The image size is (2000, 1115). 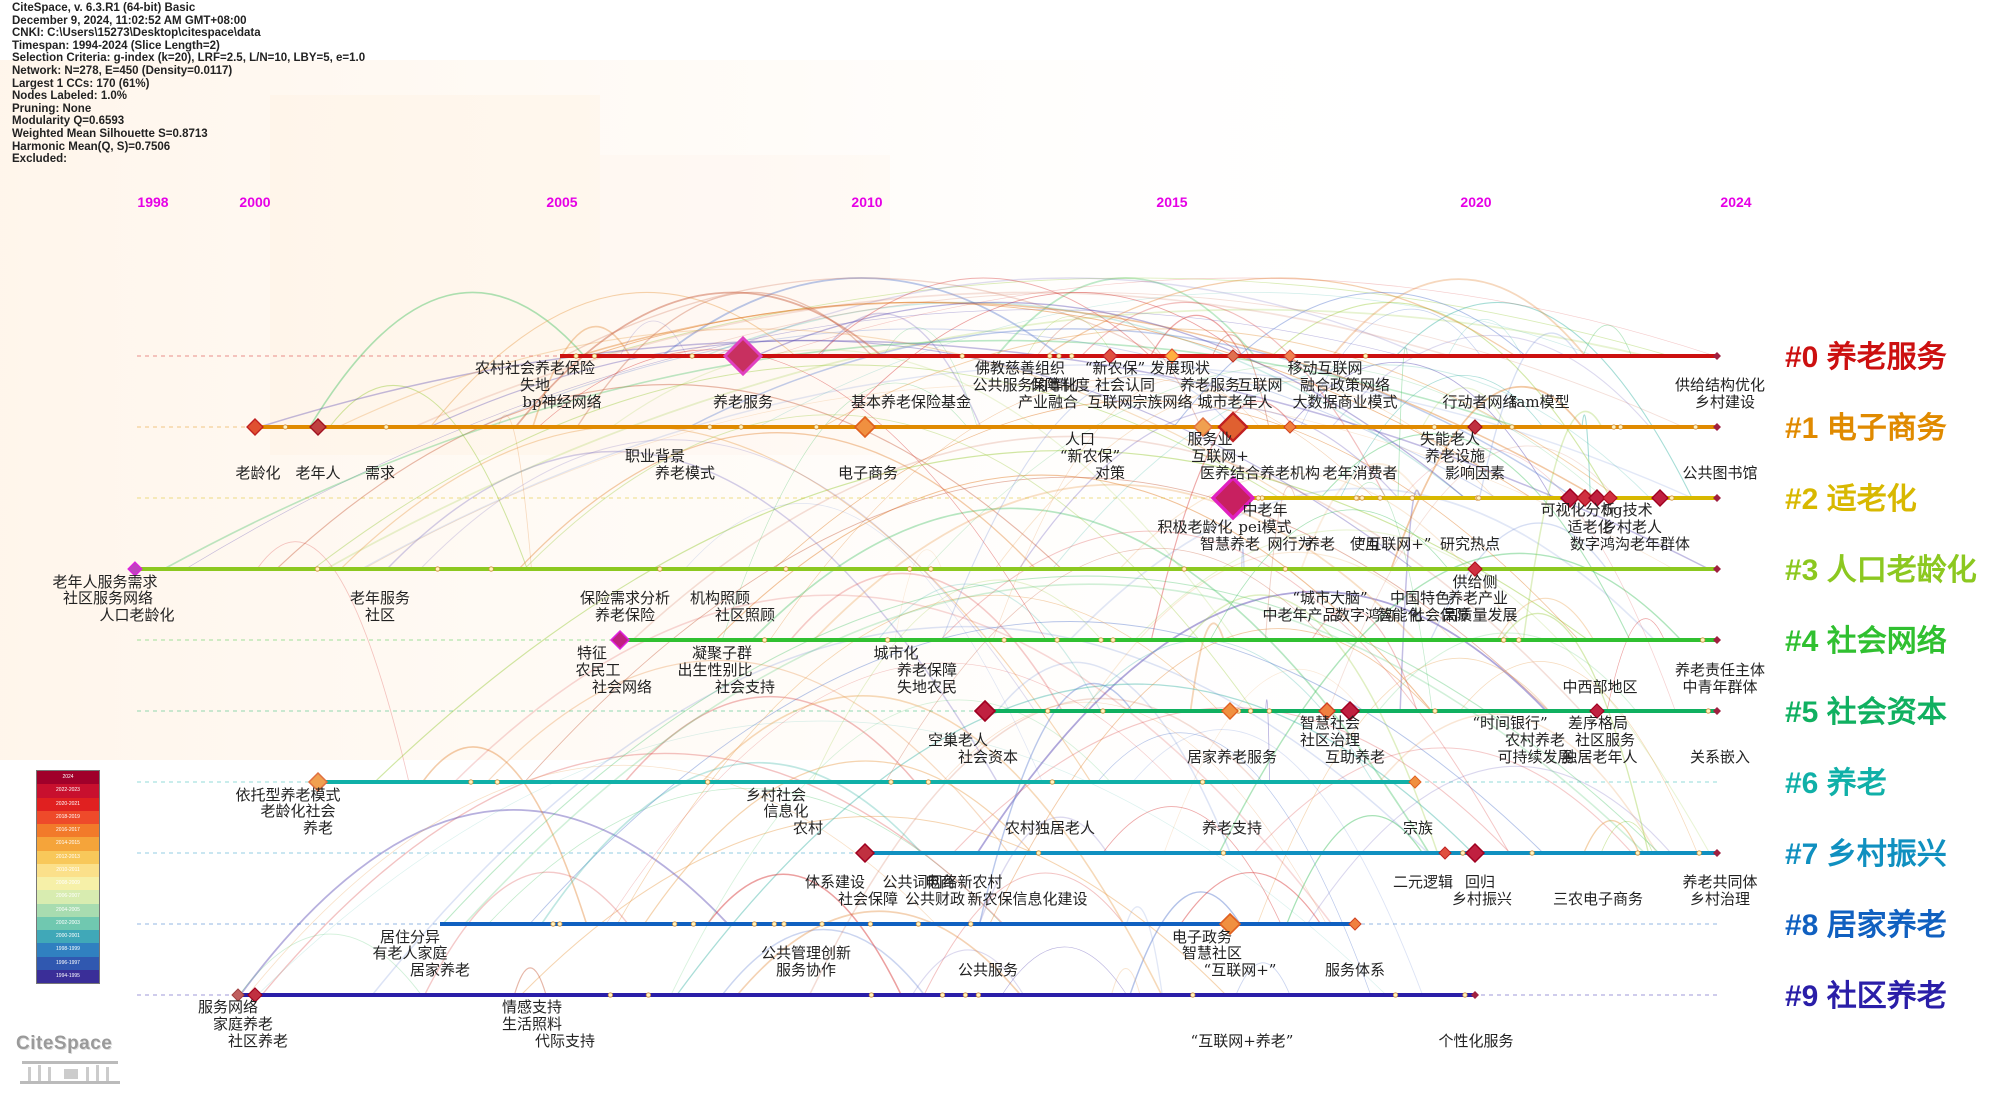 I want to click on keyword-label: 研究热点, so click(x=1470, y=544).